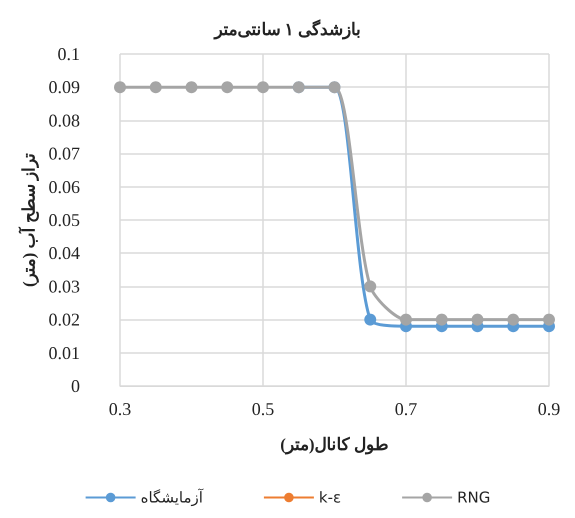  Describe the element at coordinates (64, 154) in the screenshot. I see `y-tick-label: 0.07` at that location.